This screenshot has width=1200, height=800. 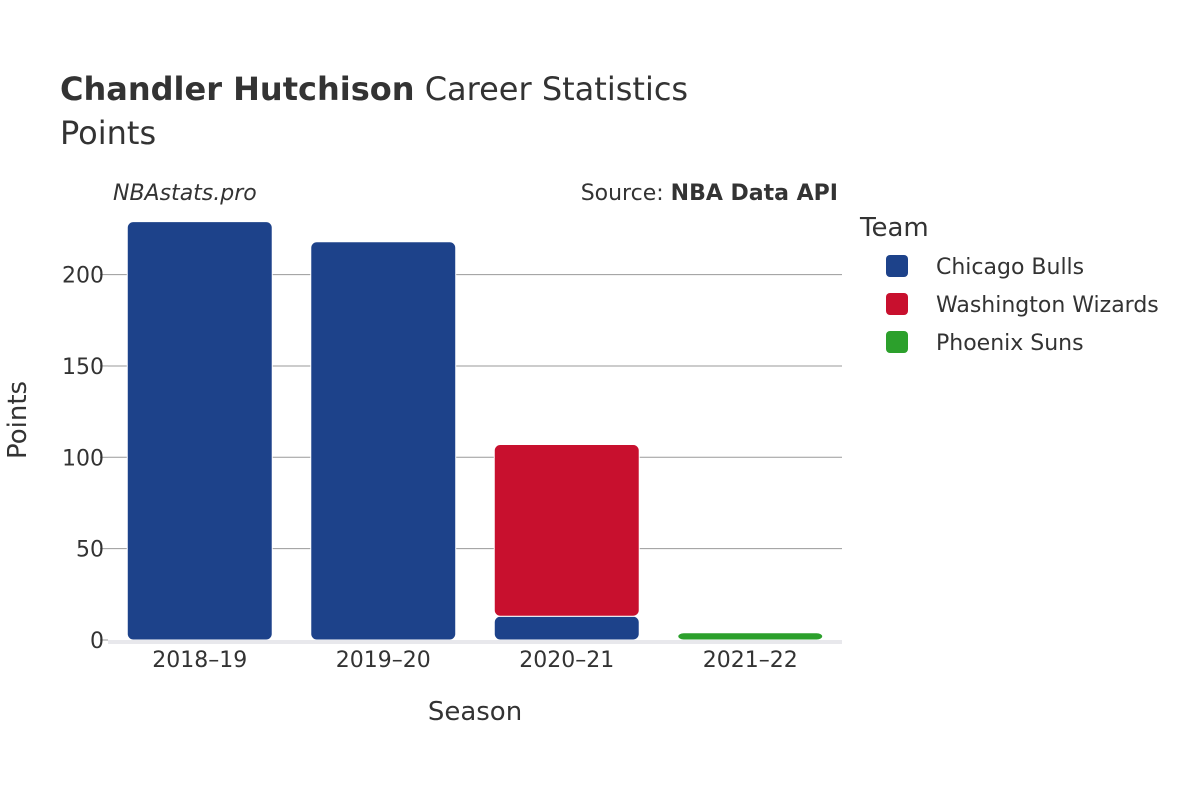 What do you see at coordinates (1010, 267) in the screenshot?
I see `legend-label: Chicago Bulls` at bounding box center [1010, 267].